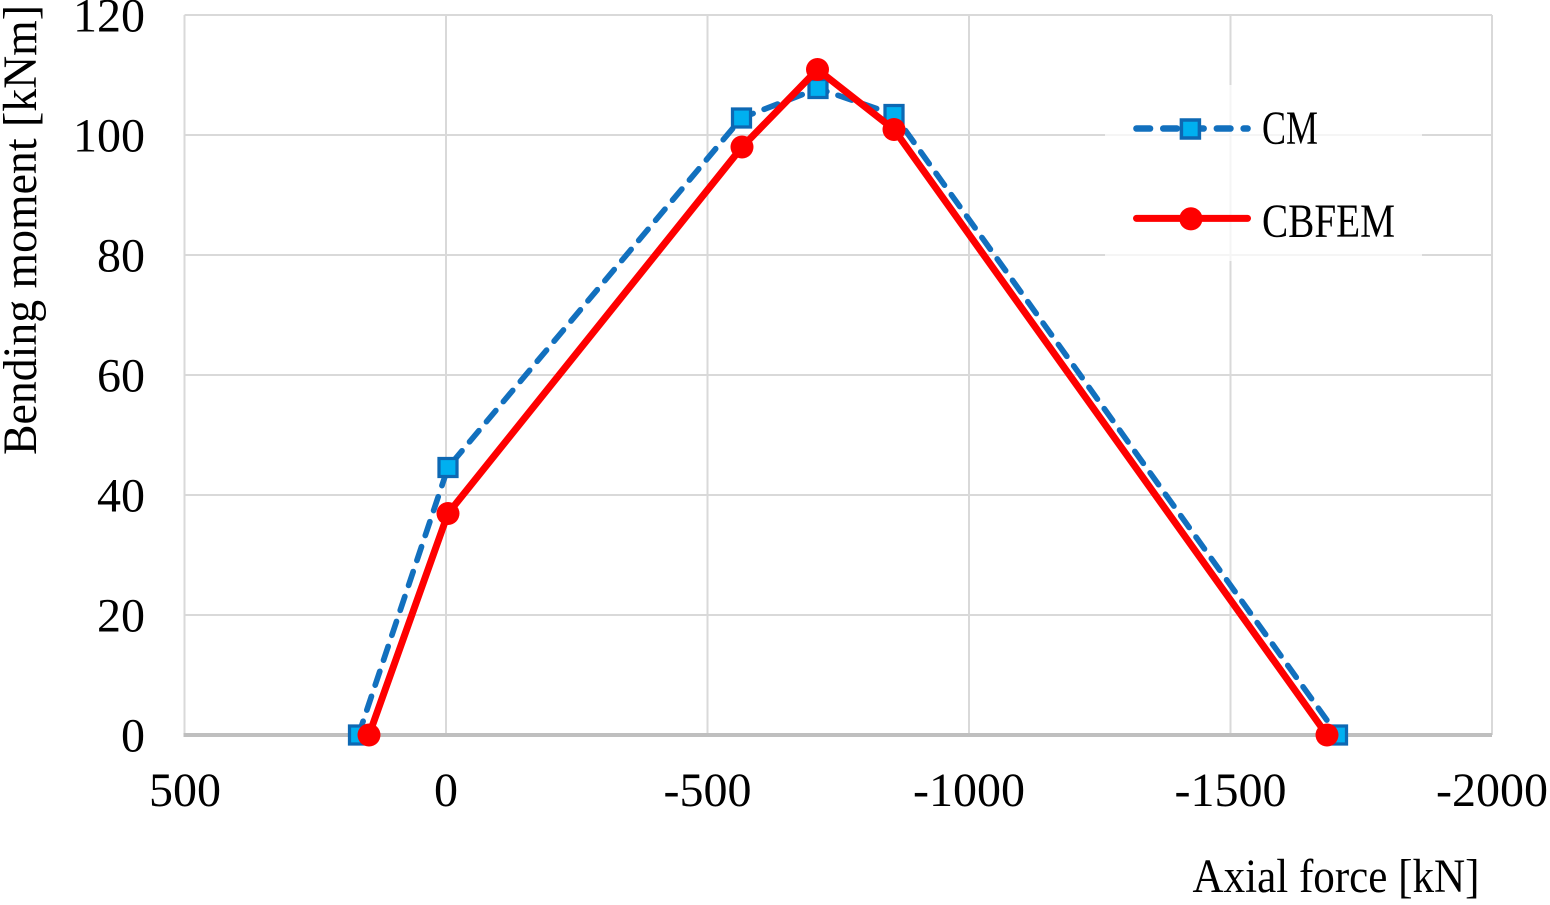 The width and height of the screenshot is (1550, 905). Describe the element at coordinates (1231, 790) in the screenshot. I see `svg-text: -1500` at that location.